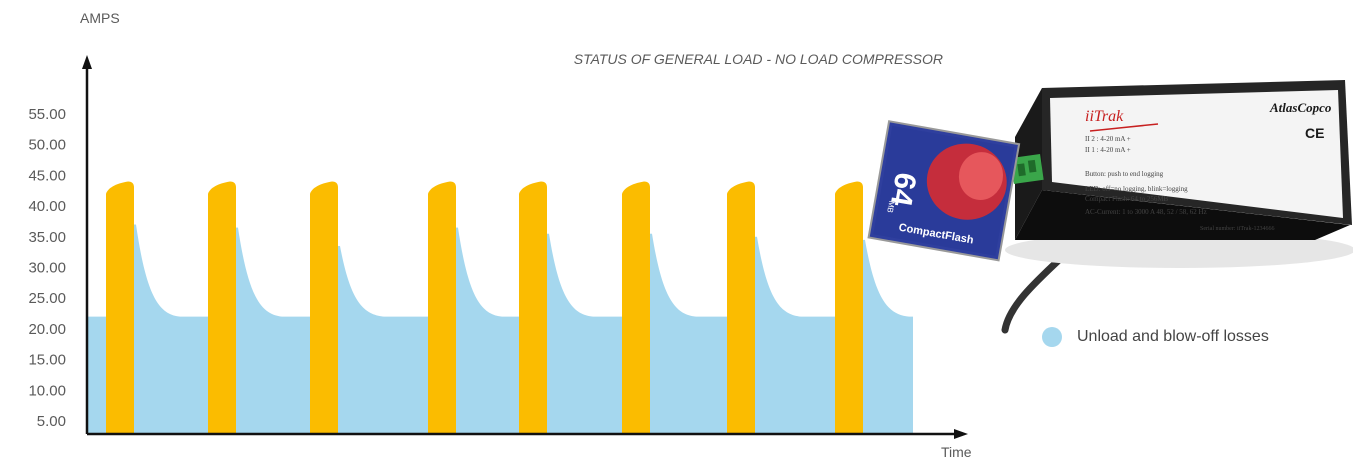  I want to click on card-unit: MB, so click(890, 206).